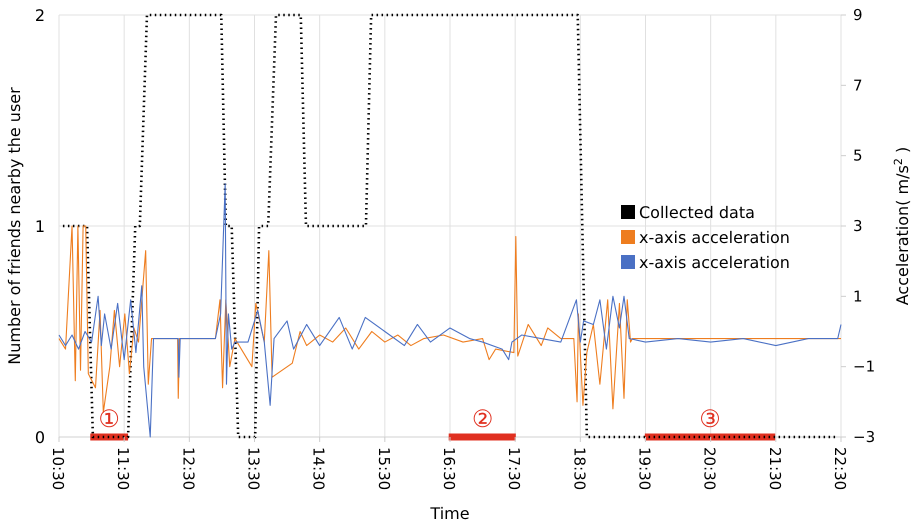 This screenshot has height=525, width=918. I want to click on y2-tick-label: −1, so click(864, 367).